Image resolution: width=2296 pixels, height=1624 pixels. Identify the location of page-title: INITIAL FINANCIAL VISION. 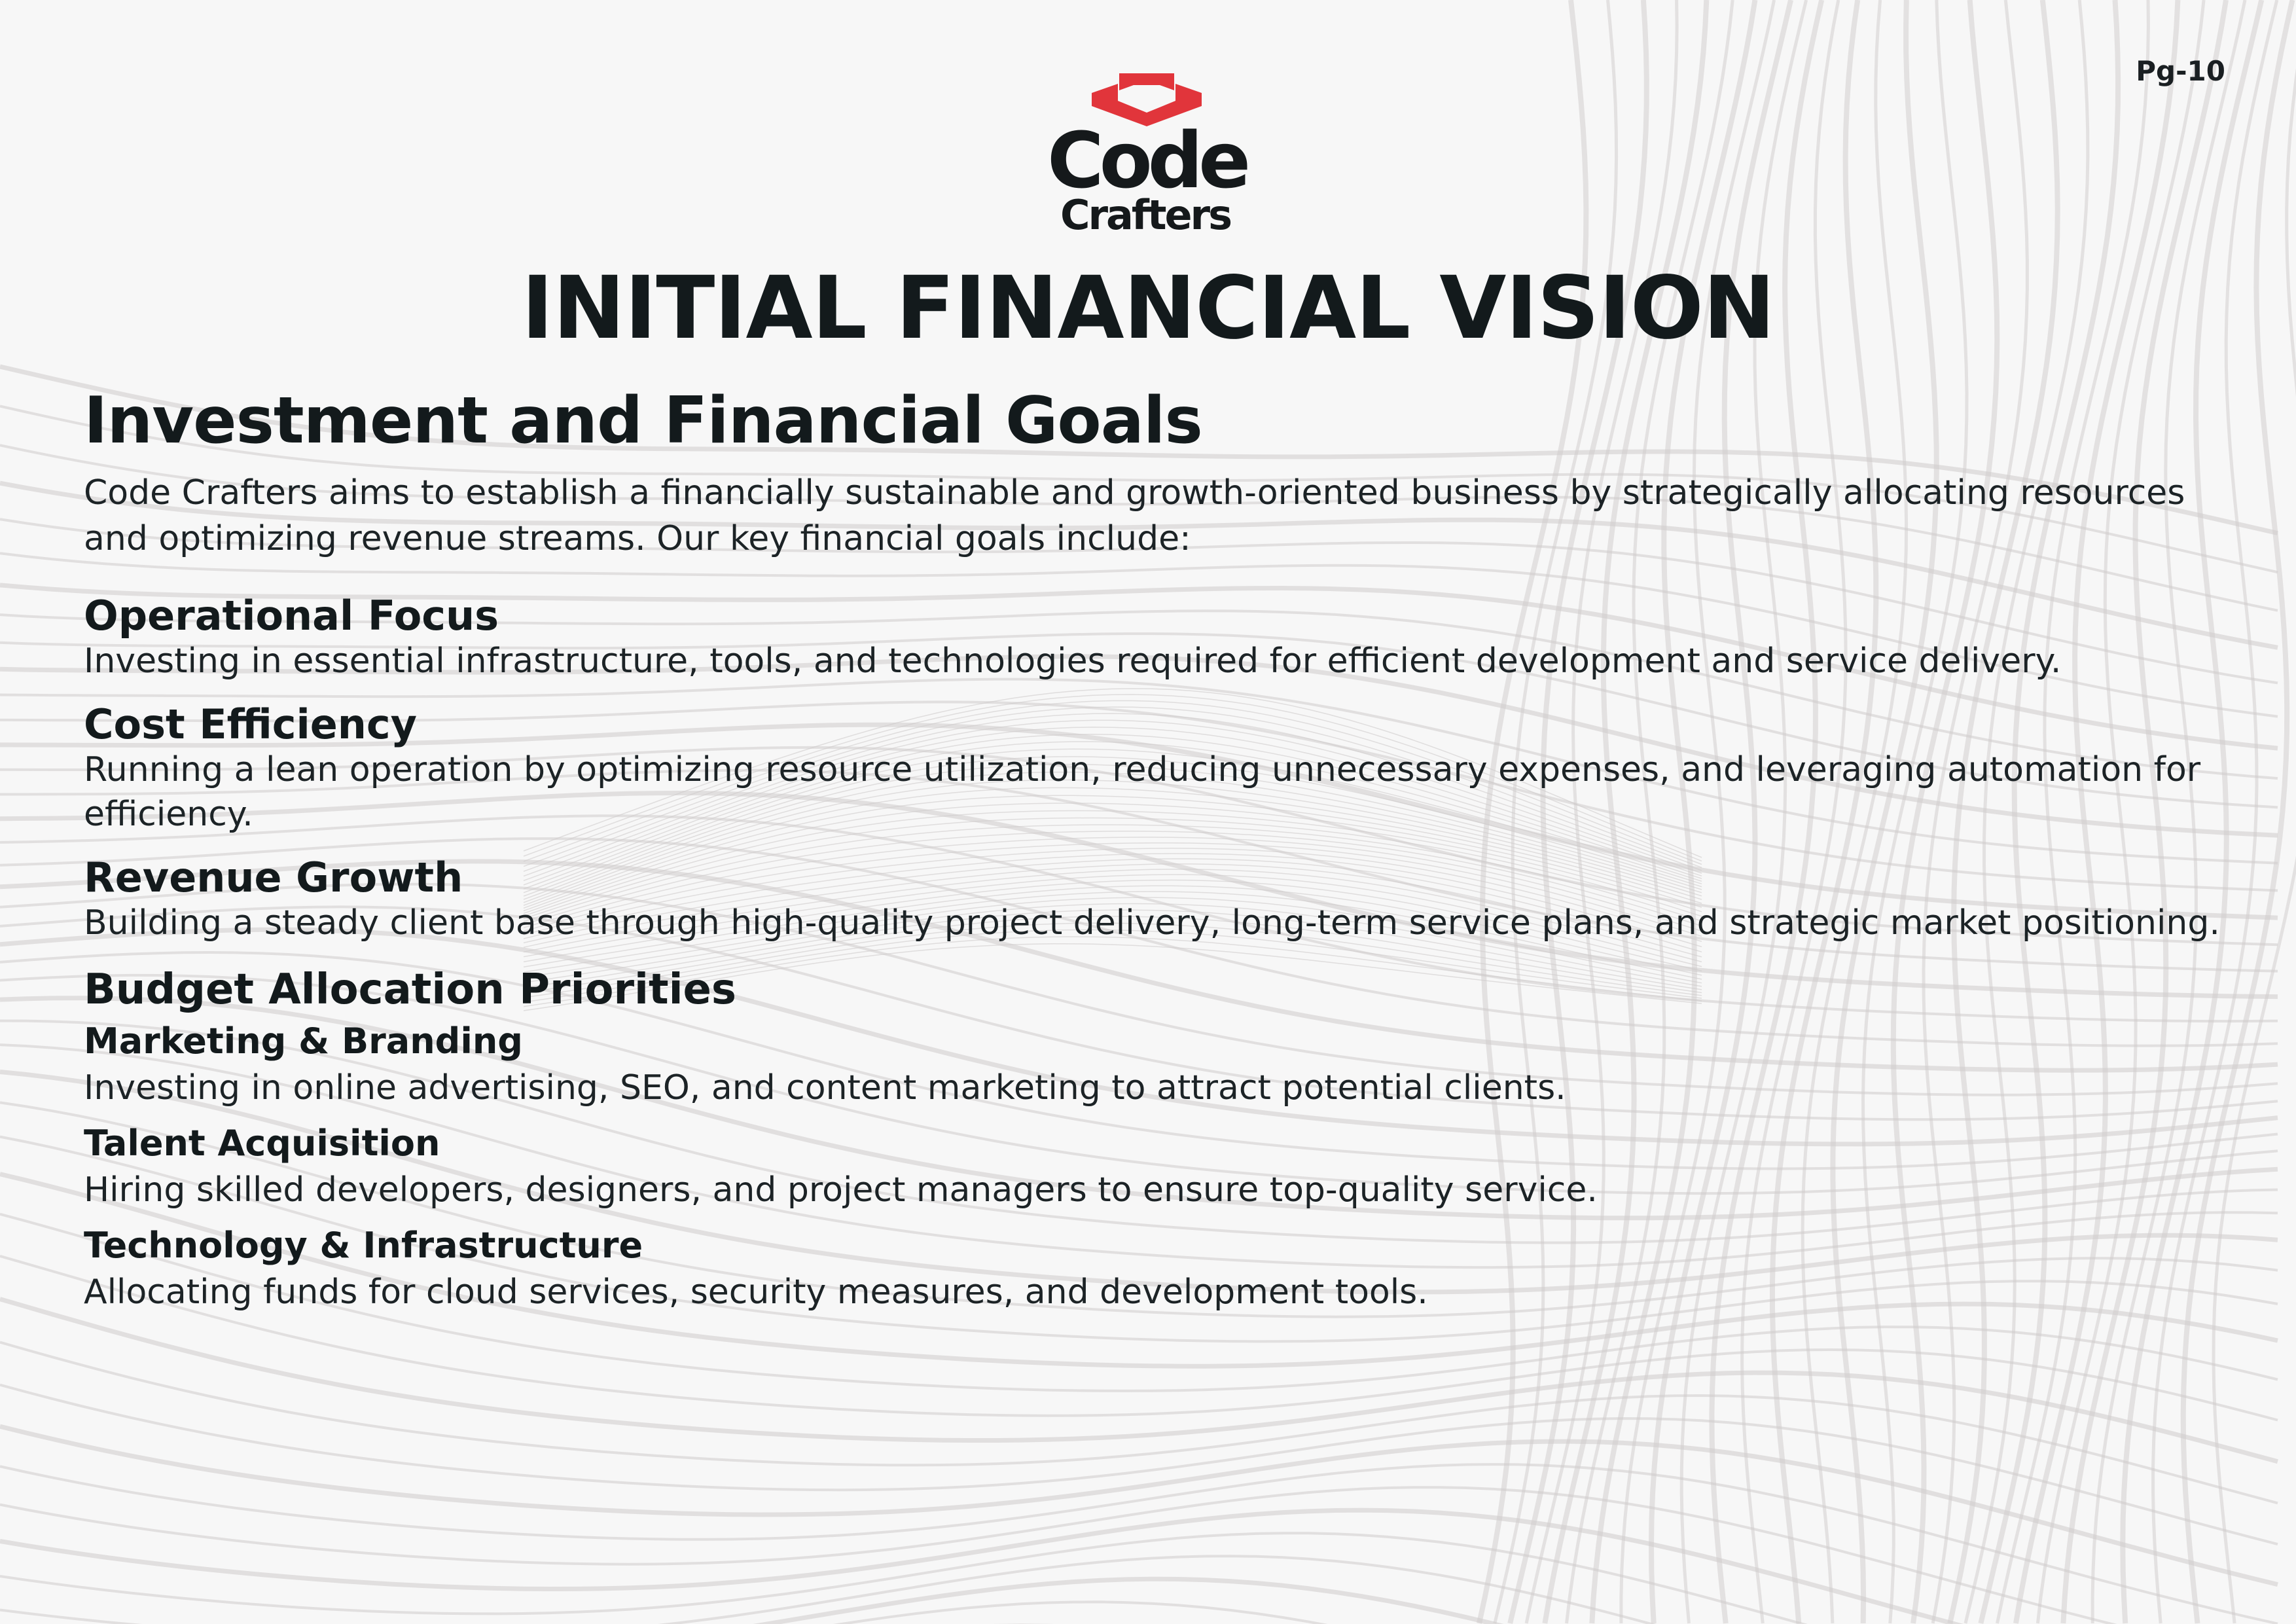
(1148, 308).